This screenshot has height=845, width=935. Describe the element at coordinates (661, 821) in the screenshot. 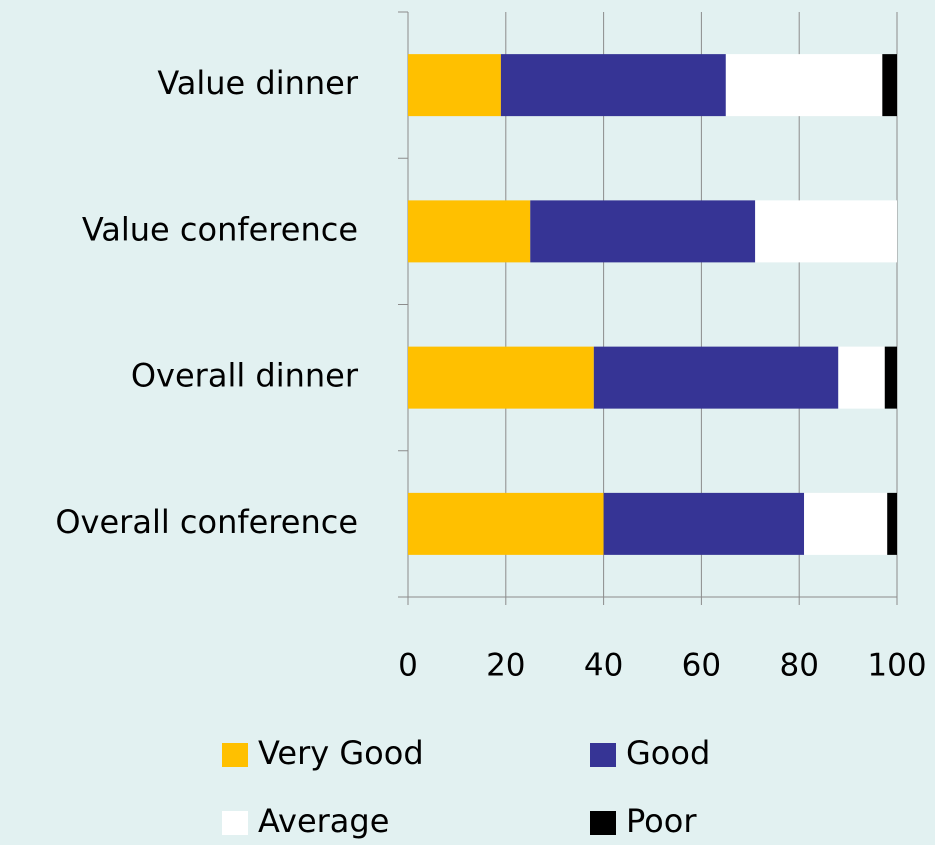

I see `legend-label: Poor` at that location.